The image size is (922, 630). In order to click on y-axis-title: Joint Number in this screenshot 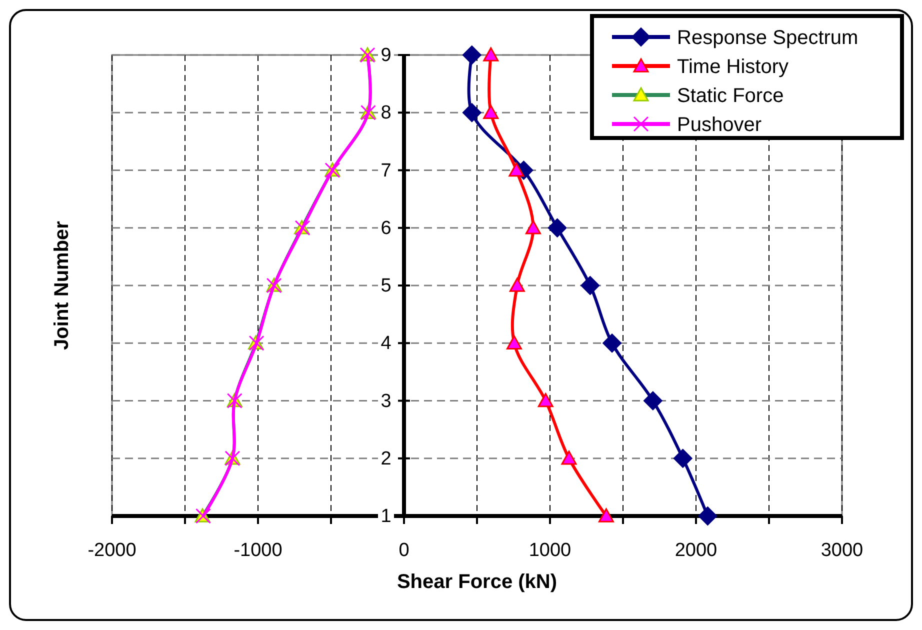, I will do `click(62, 285)`.